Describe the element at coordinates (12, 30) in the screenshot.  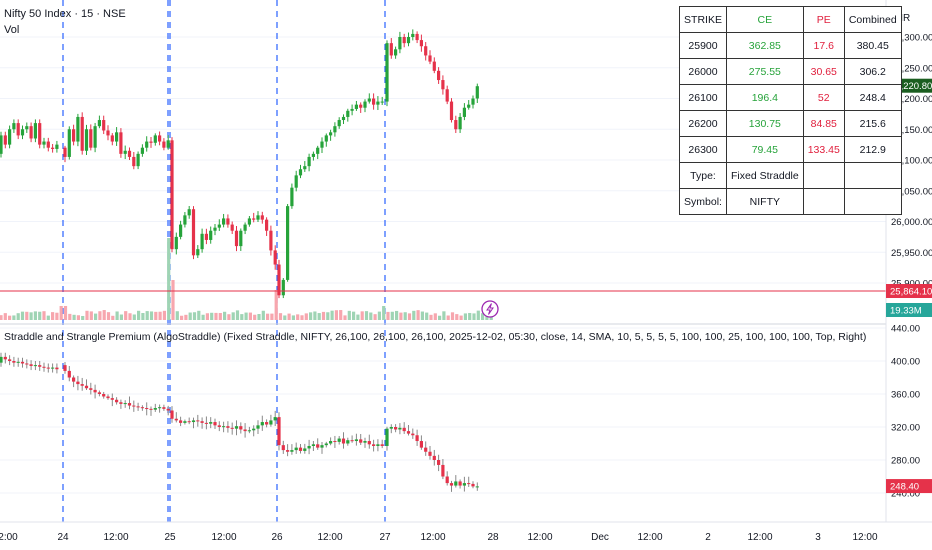
I see `volume-label: Vol` at that location.